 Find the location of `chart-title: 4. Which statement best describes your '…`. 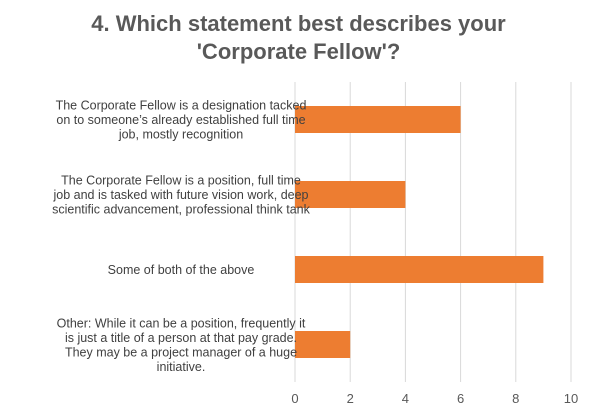

chart-title: 4. Which statement best describes your '… is located at coordinates (298, 38).